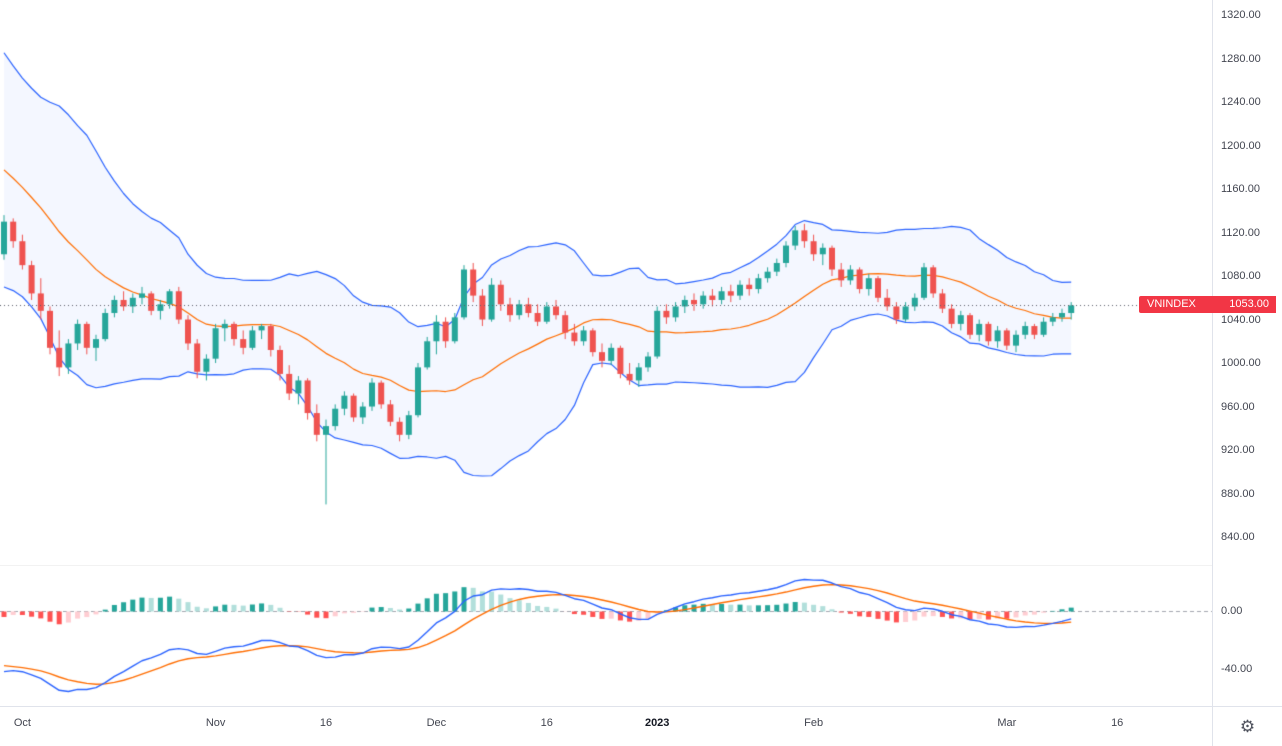 Image resolution: width=1282 pixels, height=746 pixels. What do you see at coordinates (1241, 15) in the screenshot?
I see `price-axis-label: 1320.00` at bounding box center [1241, 15].